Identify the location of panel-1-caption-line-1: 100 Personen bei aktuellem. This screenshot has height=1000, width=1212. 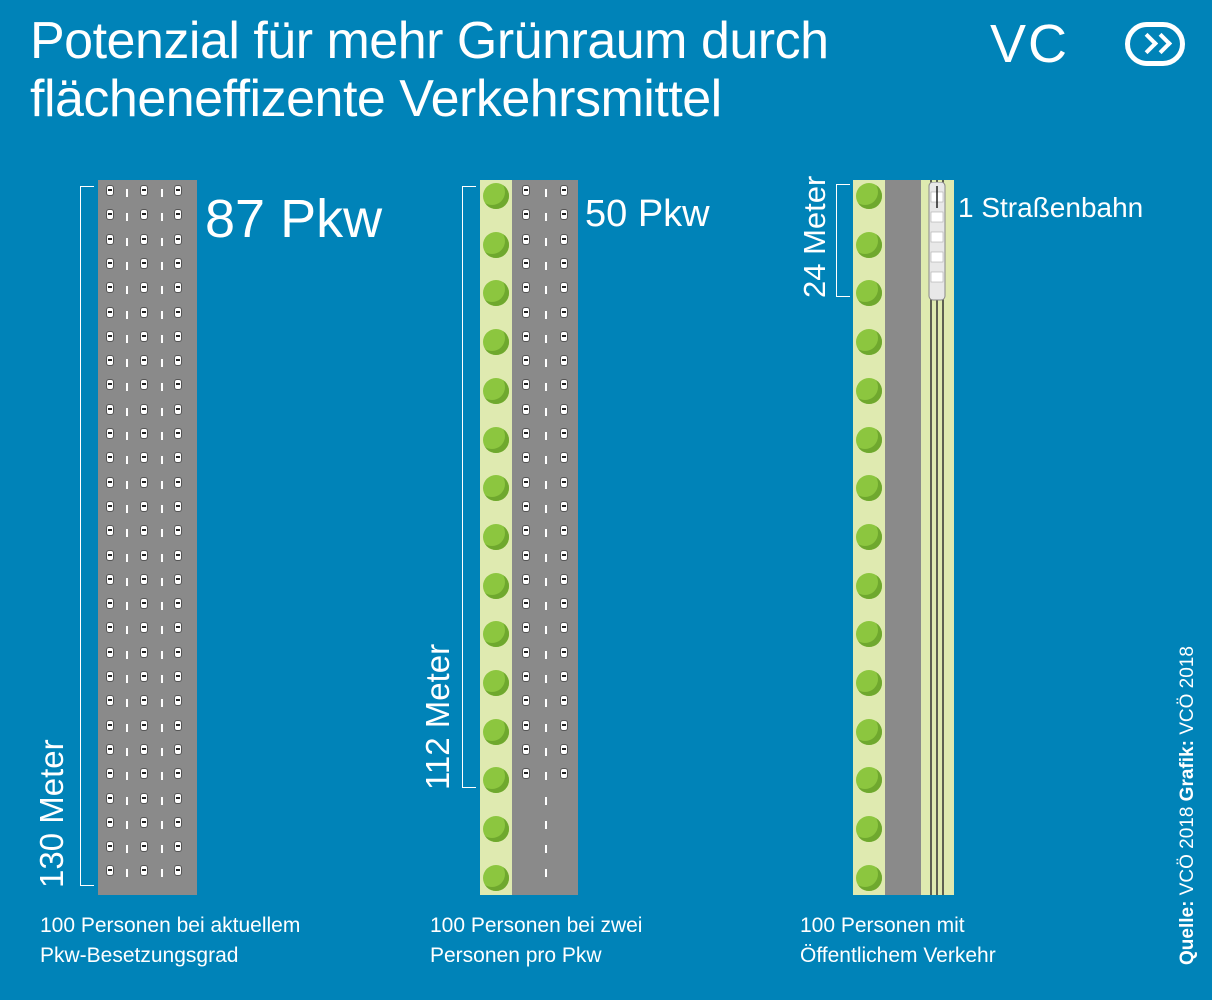
(170, 925).